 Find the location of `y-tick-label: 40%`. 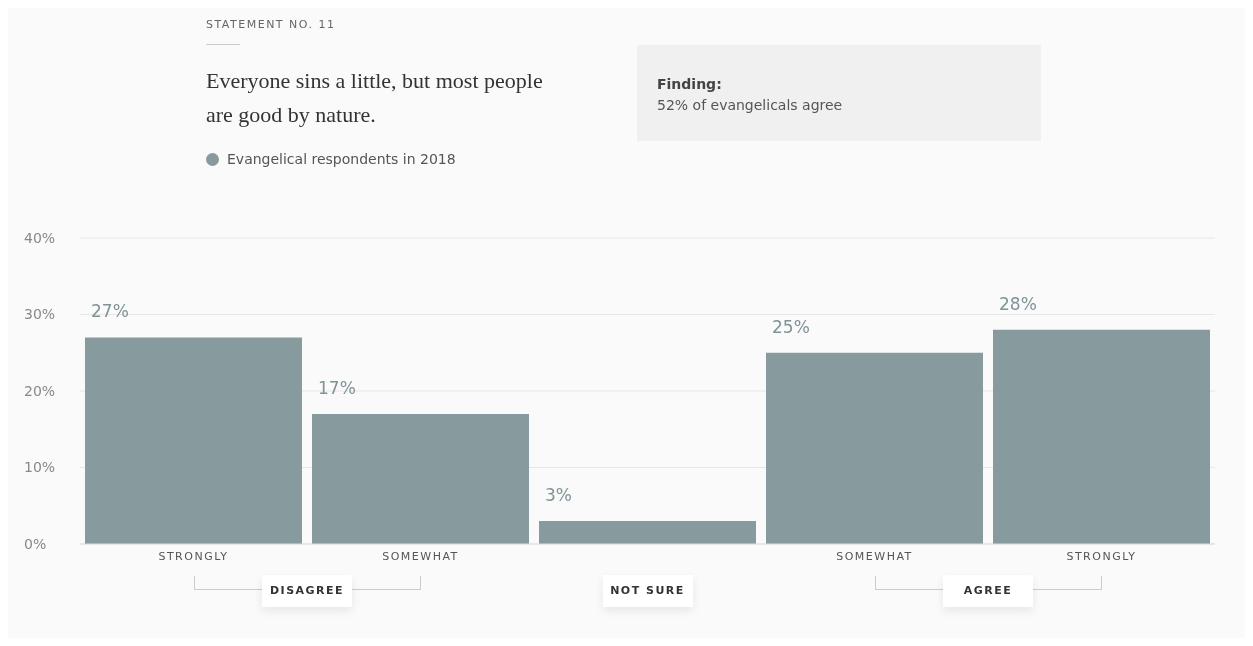

y-tick-label: 40% is located at coordinates (40, 237).